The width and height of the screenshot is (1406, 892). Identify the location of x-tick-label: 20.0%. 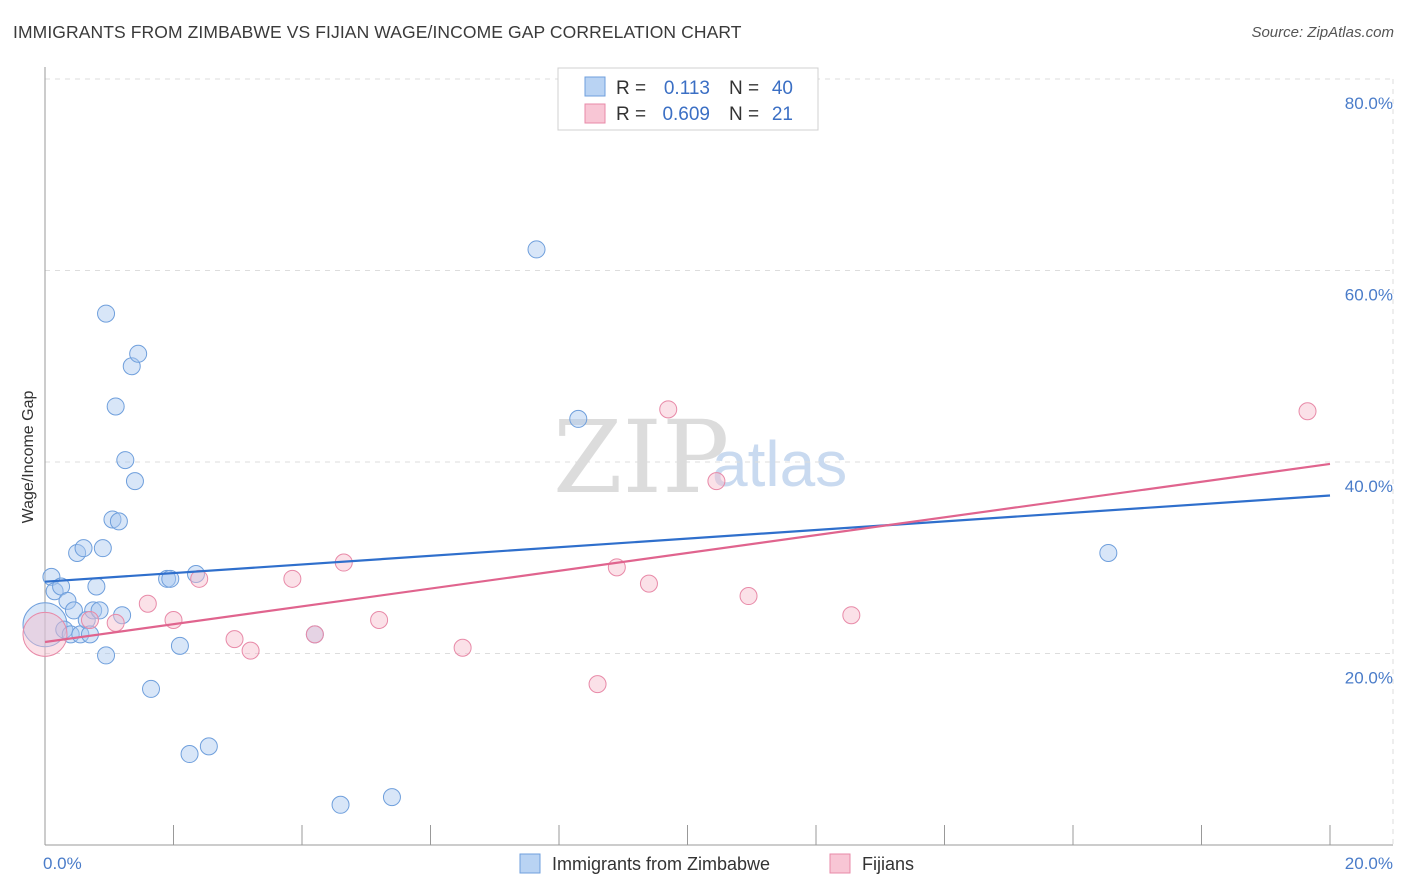
(1369, 863).